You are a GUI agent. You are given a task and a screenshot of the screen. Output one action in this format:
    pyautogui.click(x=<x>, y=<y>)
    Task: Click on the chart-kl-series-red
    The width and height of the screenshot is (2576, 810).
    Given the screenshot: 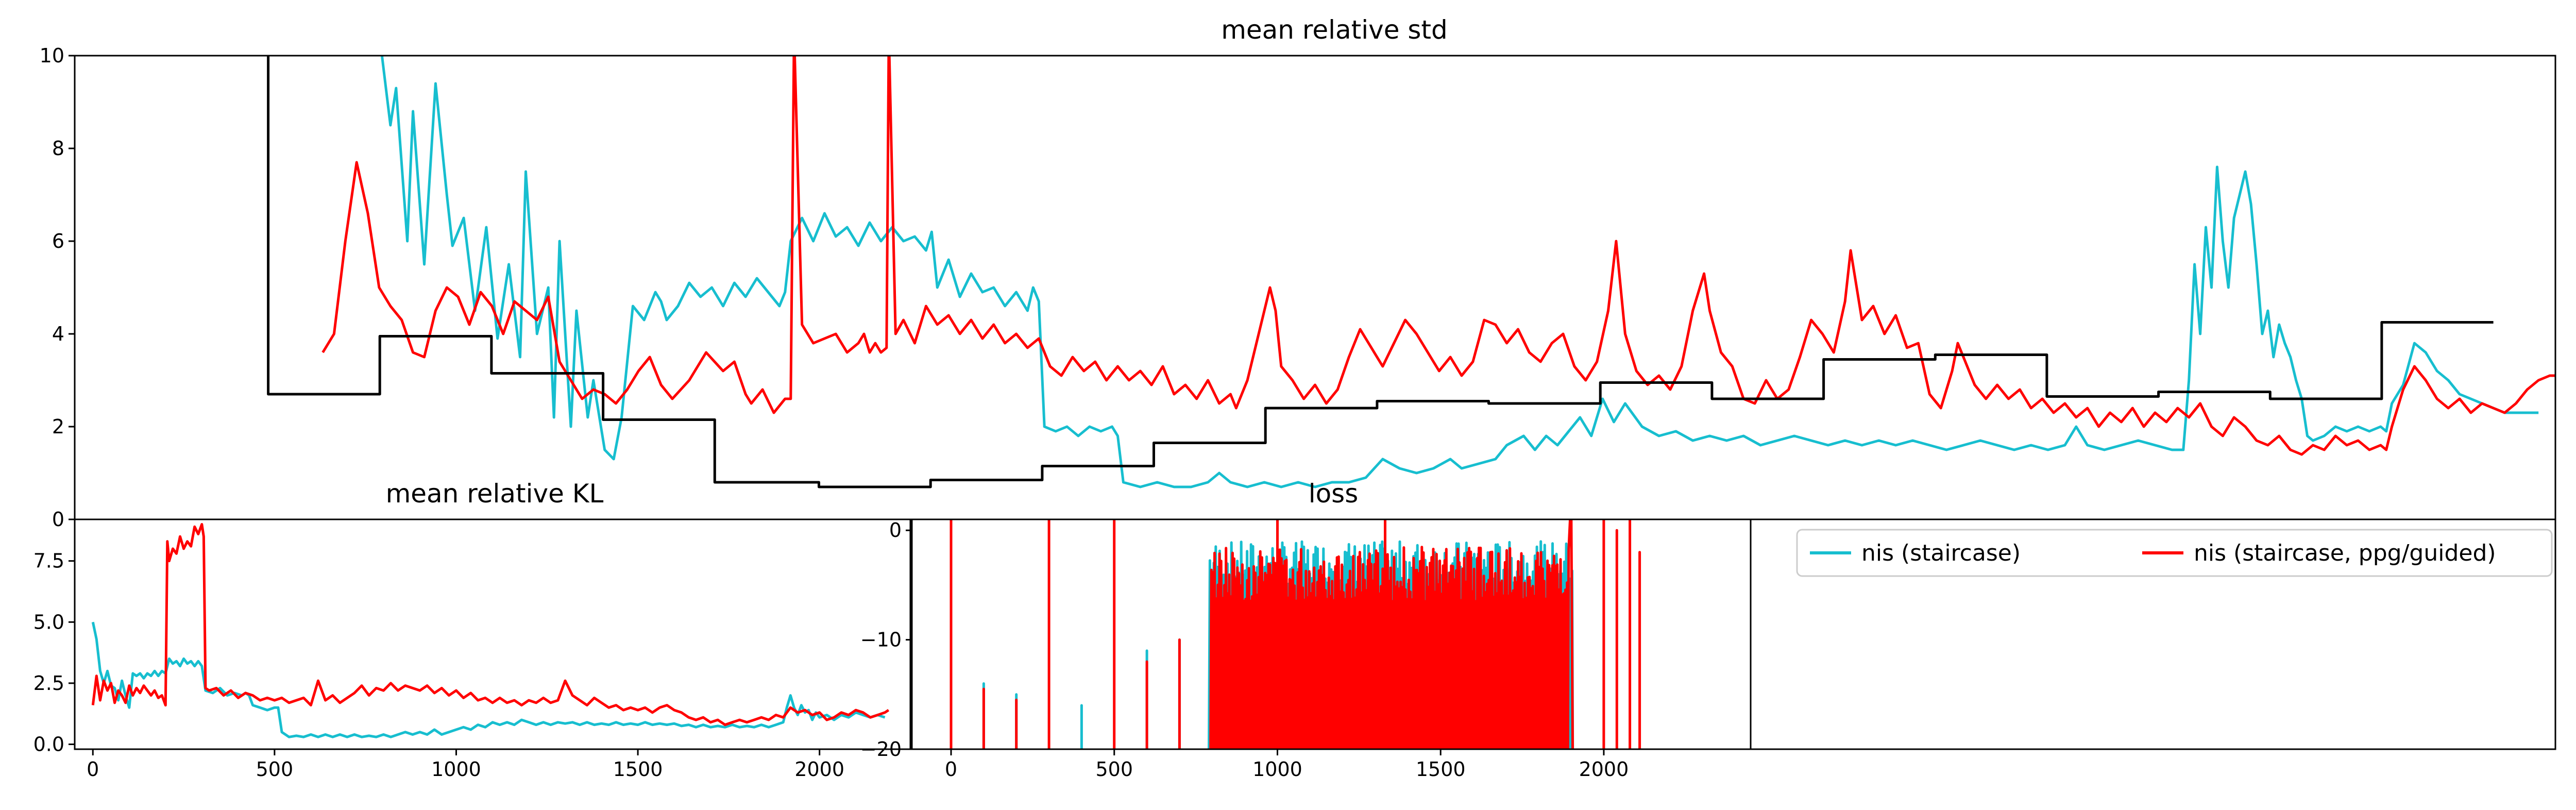 What is the action you would take?
    pyautogui.click(x=490, y=625)
    